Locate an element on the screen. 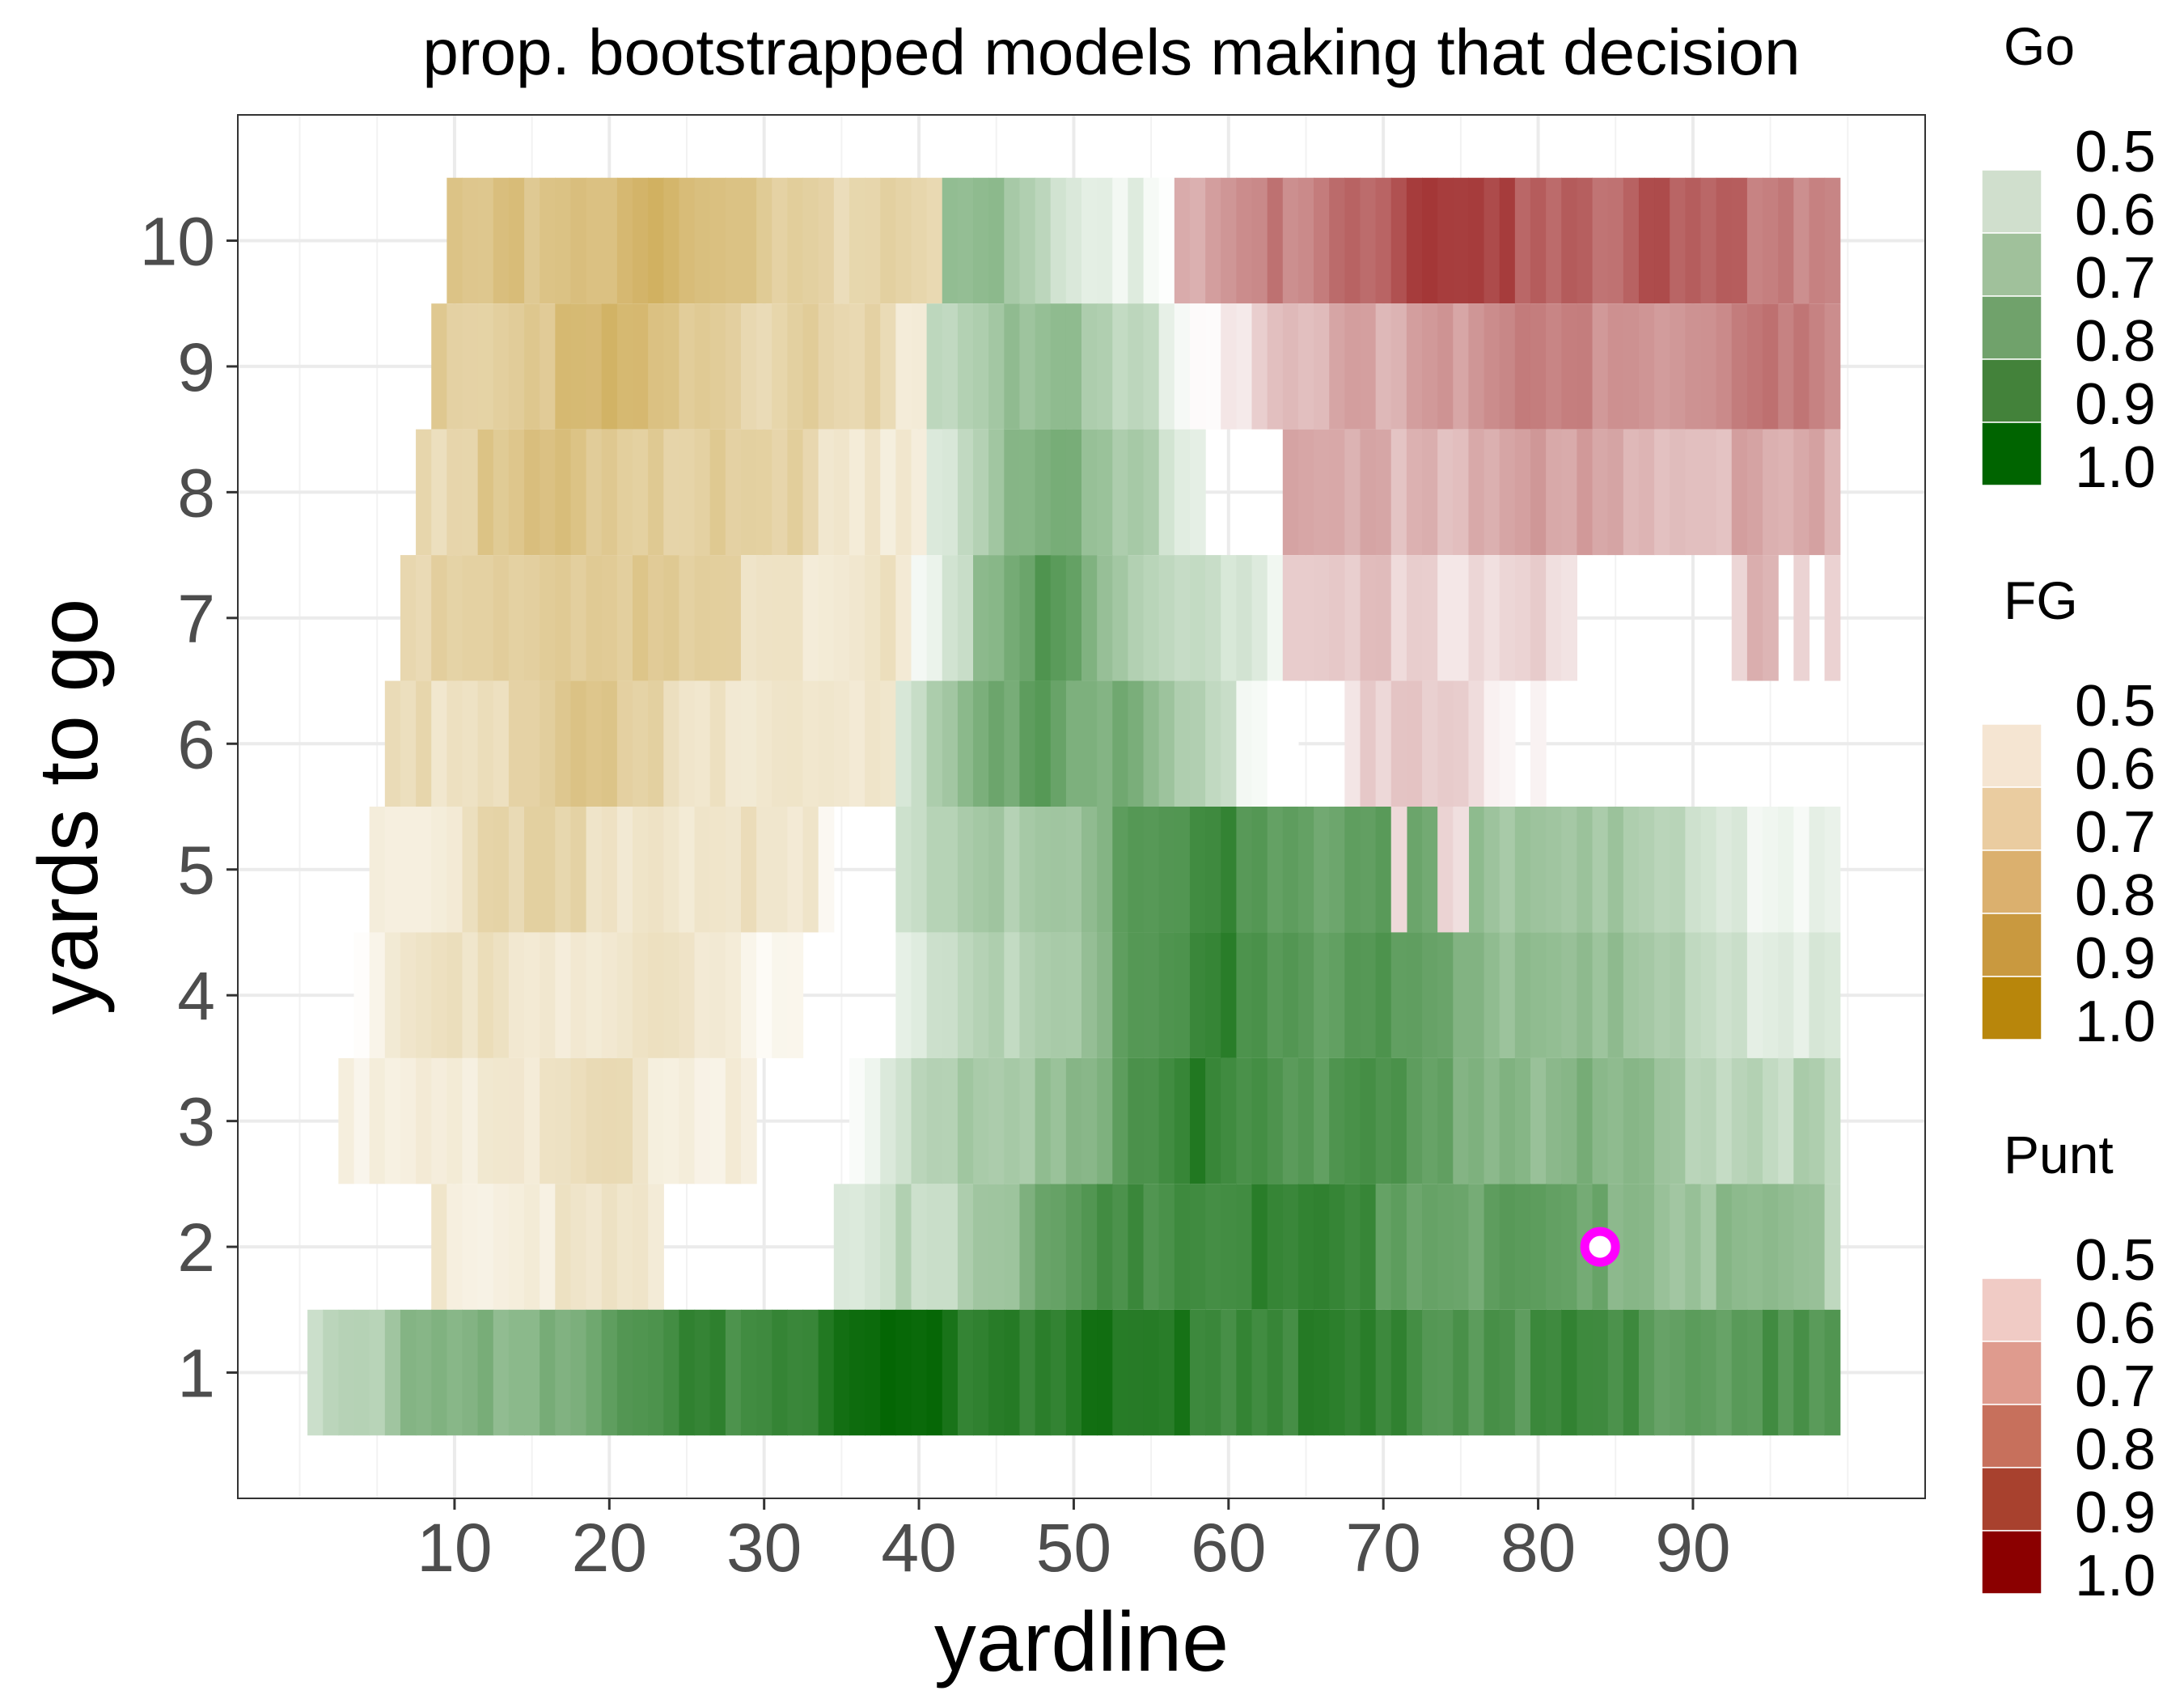 The image size is (2184, 1699). y-tick-label: 2 is located at coordinates (196, 1248).